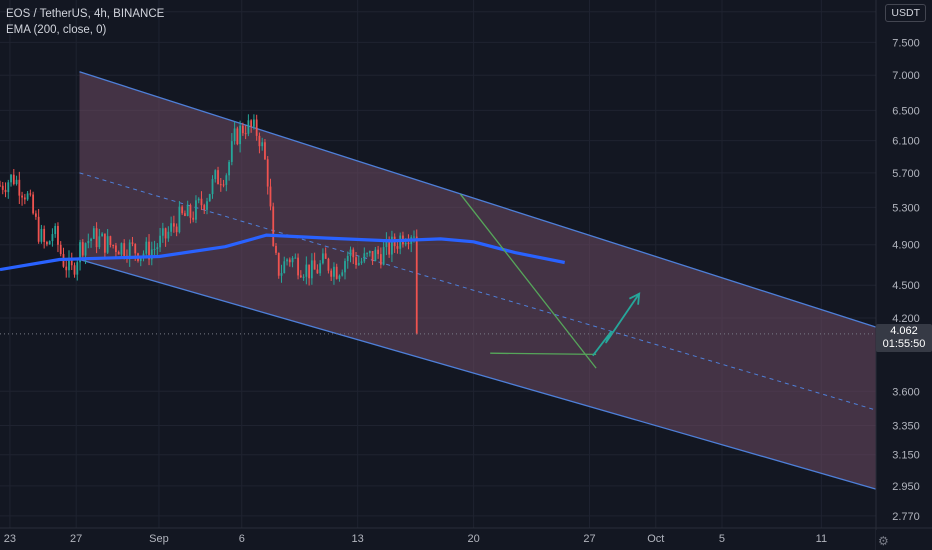 The height and width of the screenshot is (550, 932). What do you see at coordinates (904, 344) in the screenshot?
I see `bar-countdown: 01:55:50` at bounding box center [904, 344].